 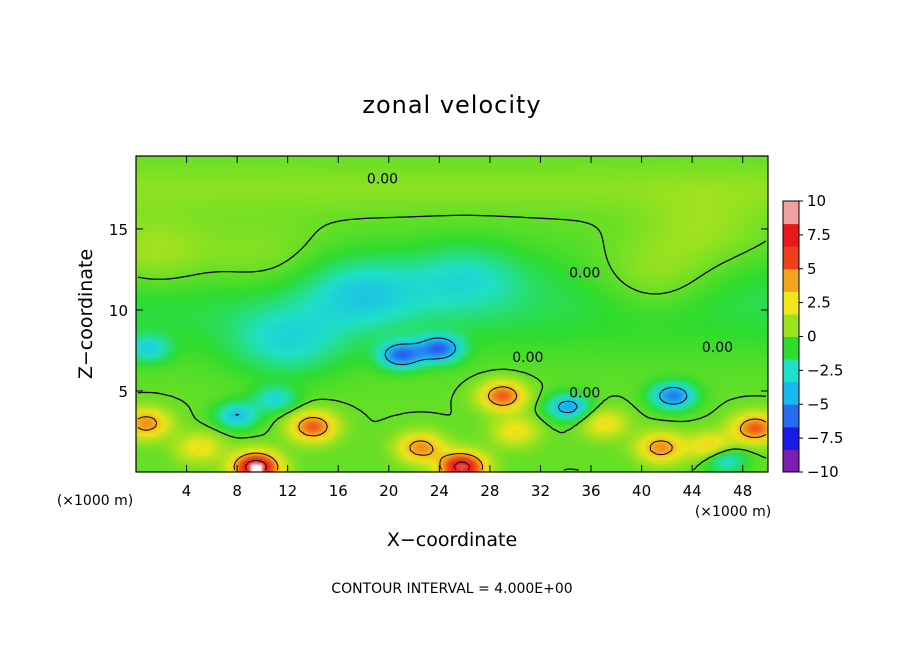 I want to click on colorbar-tick-label: 5, so click(x=812, y=269).